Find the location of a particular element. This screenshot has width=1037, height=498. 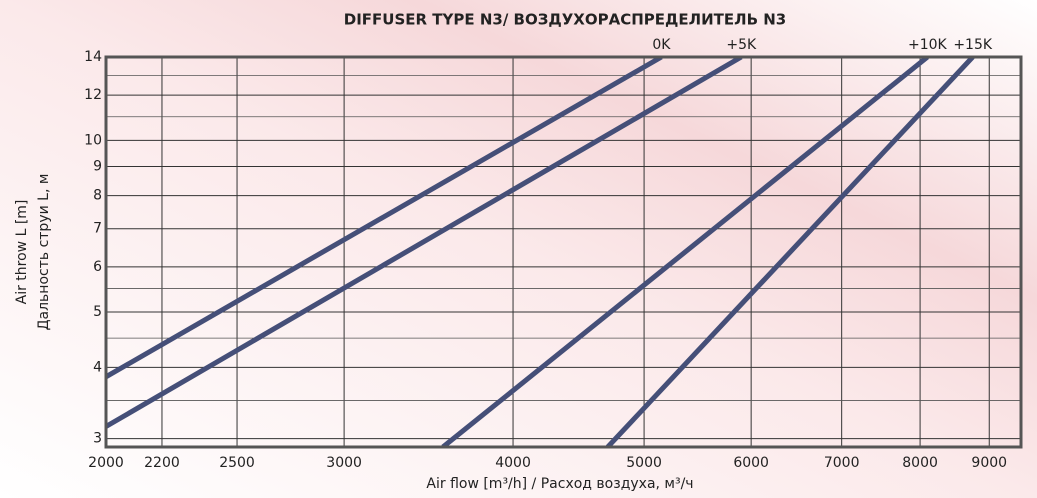

series-label: +15K is located at coordinates (973, 45).